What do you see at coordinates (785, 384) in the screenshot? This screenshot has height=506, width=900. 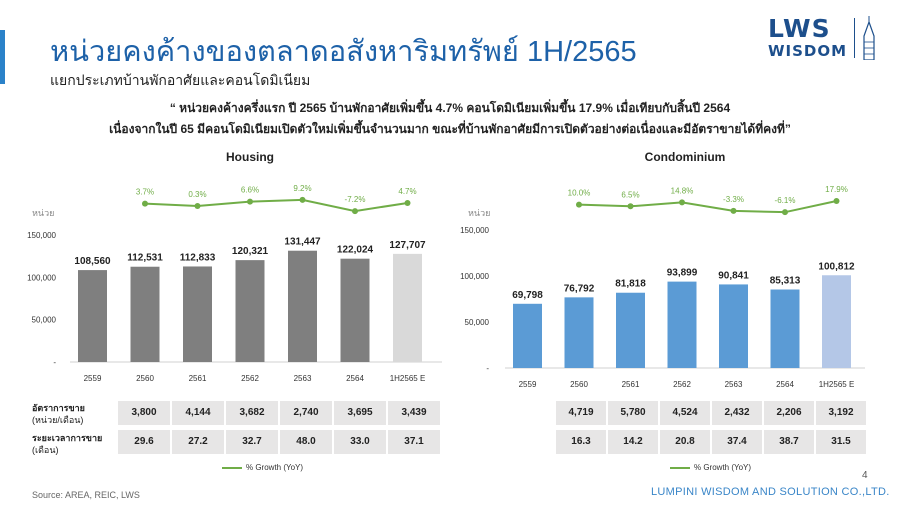 I see `condo-xtick-label: 2564` at bounding box center [785, 384].